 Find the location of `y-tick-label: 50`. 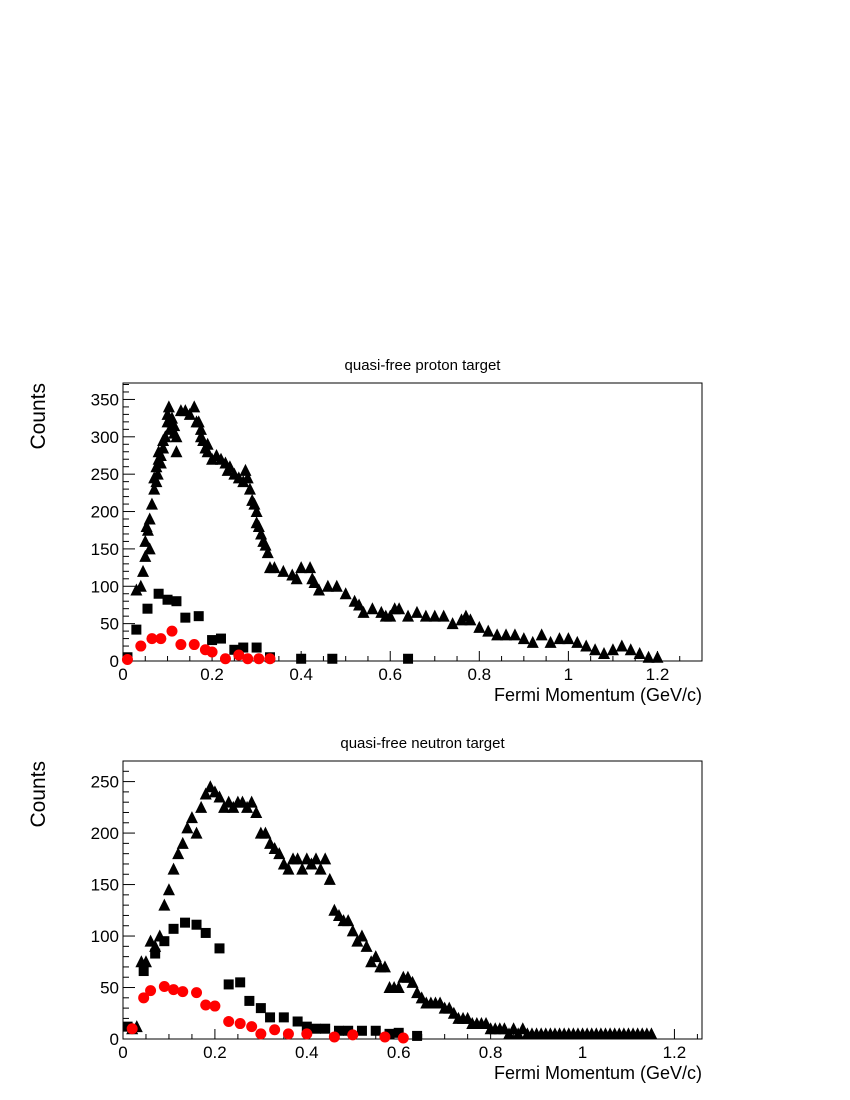

y-tick-label: 50 is located at coordinates (109, 624).